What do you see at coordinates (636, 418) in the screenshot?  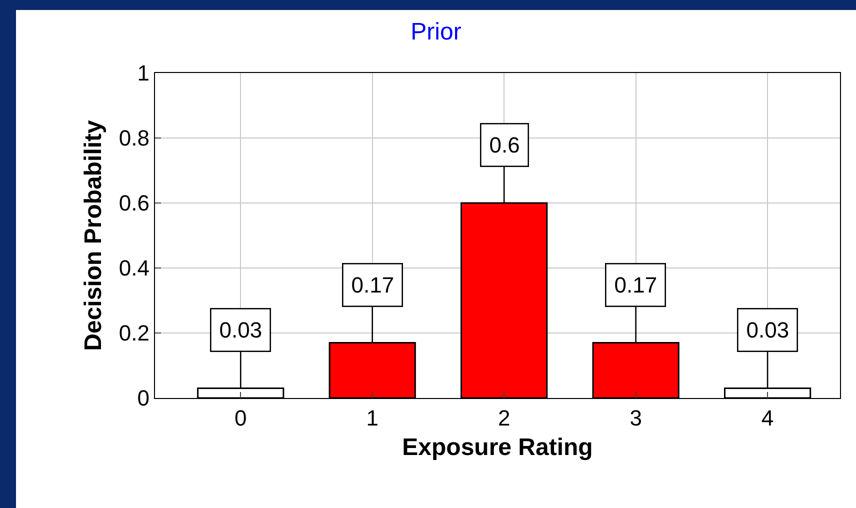 I see `x-tick-label: 3` at bounding box center [636, 418].